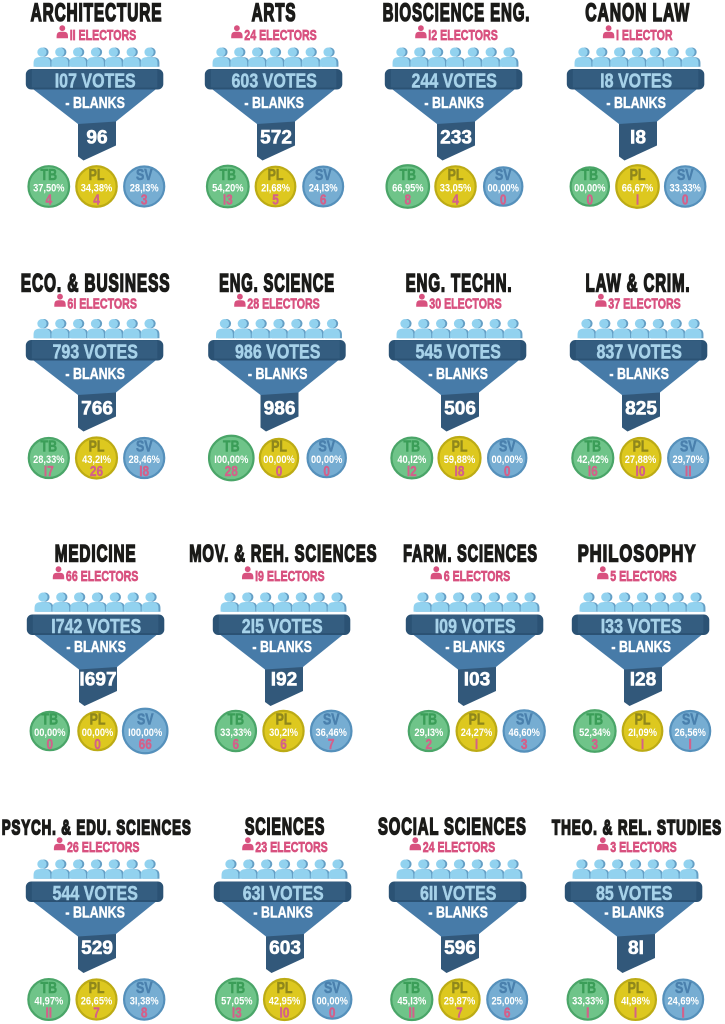  What do you see at coordinates (97, 189) in the screenshot?
I see `svg-text: 34,38%` at bounding box center [97, 189].